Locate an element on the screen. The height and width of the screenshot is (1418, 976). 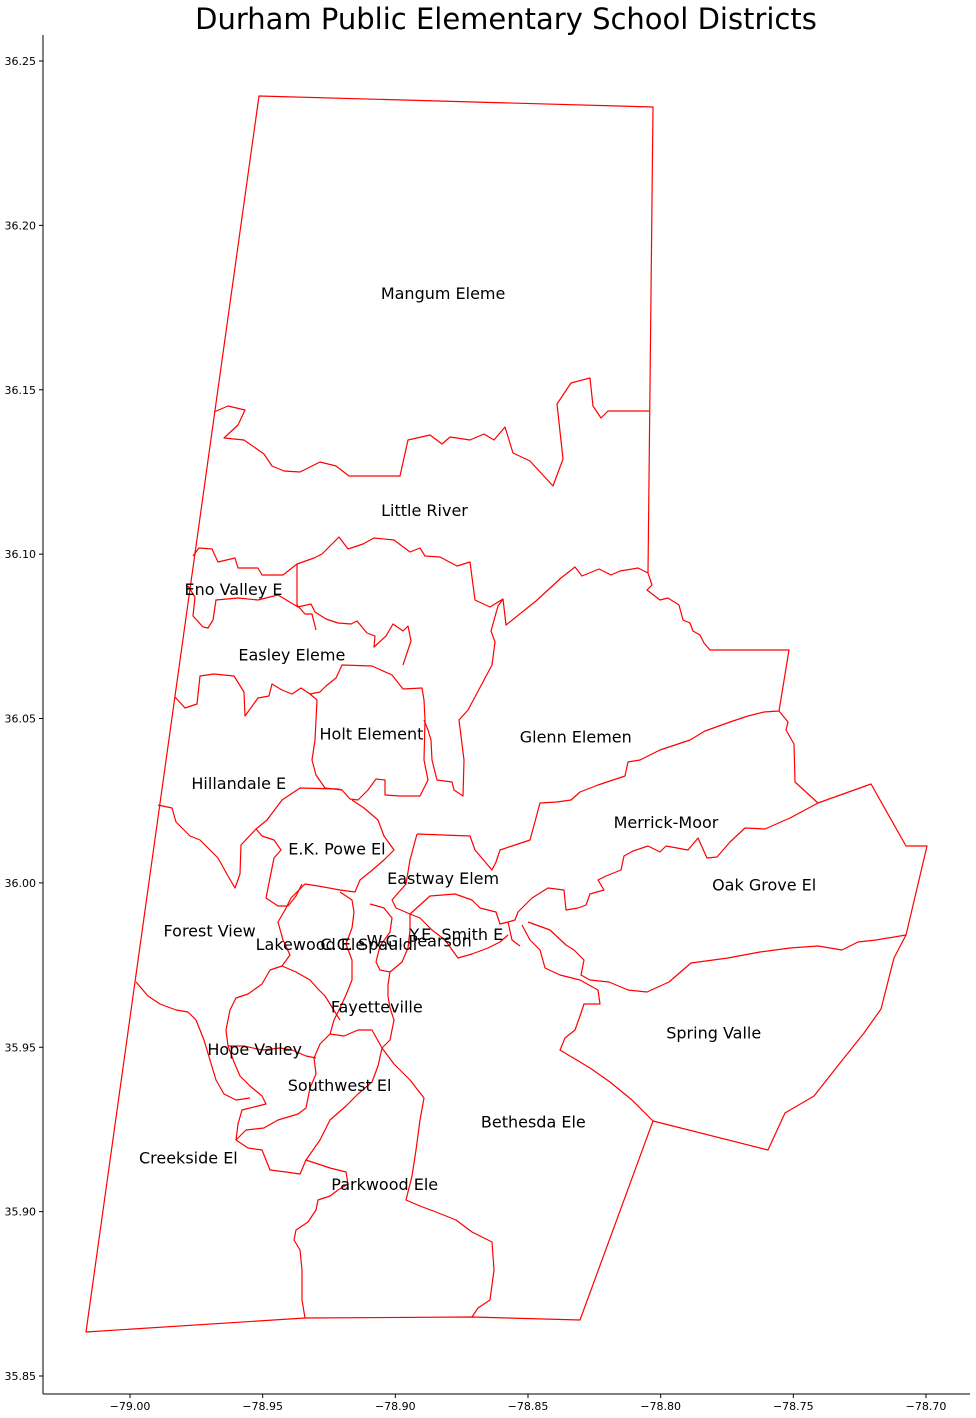
boundary-mangum-littleriver is located at coordinates (431, 432).